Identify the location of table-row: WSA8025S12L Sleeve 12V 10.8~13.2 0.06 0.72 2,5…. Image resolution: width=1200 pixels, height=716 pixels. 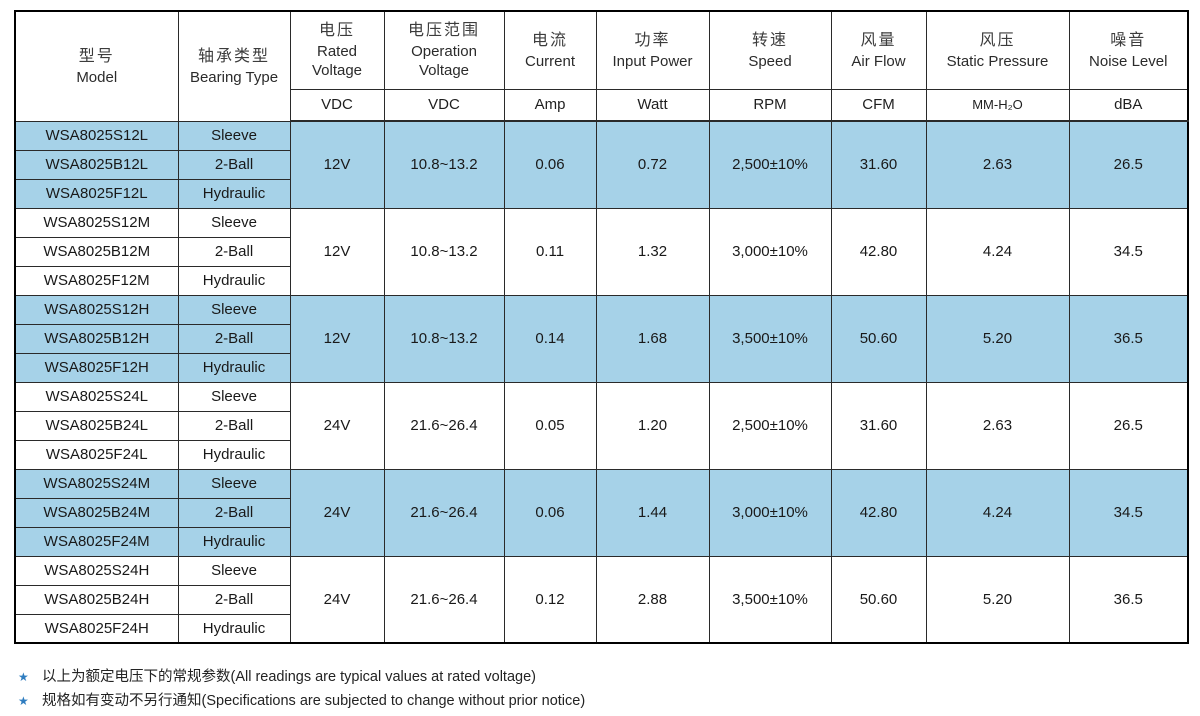
(601, 164).